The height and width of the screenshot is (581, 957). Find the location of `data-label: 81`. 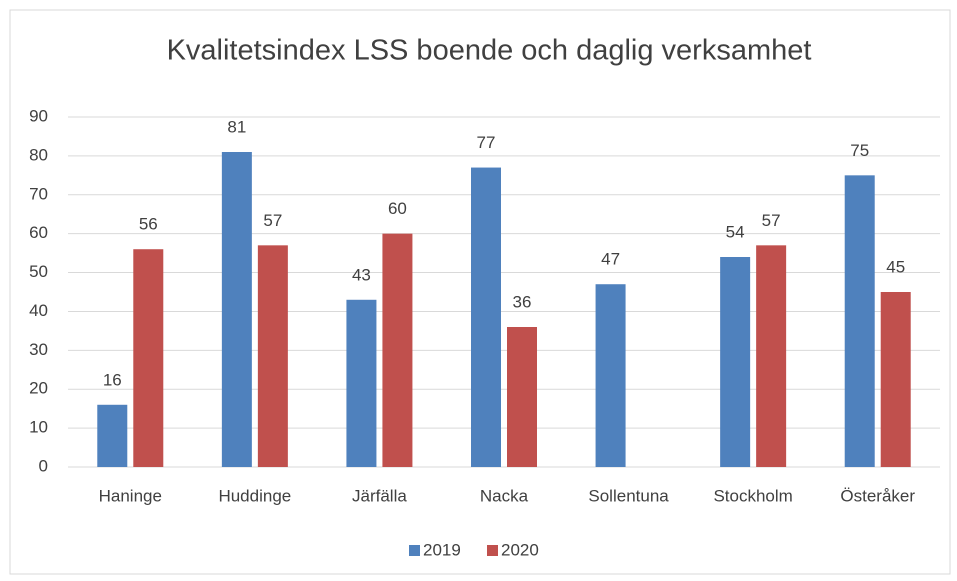

data-label: 81 is located at coordinates (236, 126).